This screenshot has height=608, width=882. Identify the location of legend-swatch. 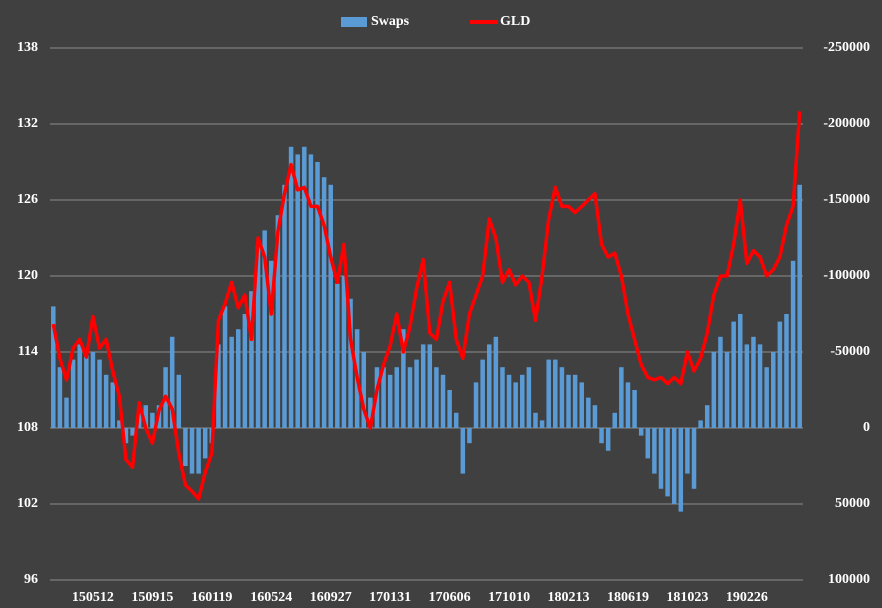
(354, 22).